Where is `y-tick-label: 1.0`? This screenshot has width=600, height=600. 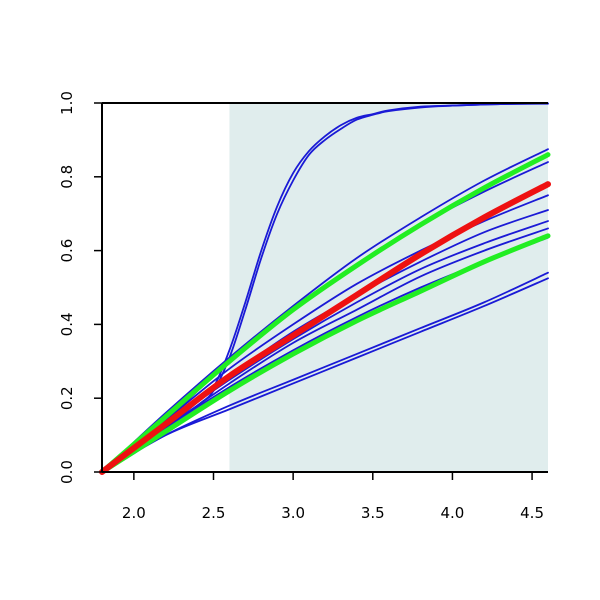 y-tick-label: 1.0 is located at coordinates (67, 103).